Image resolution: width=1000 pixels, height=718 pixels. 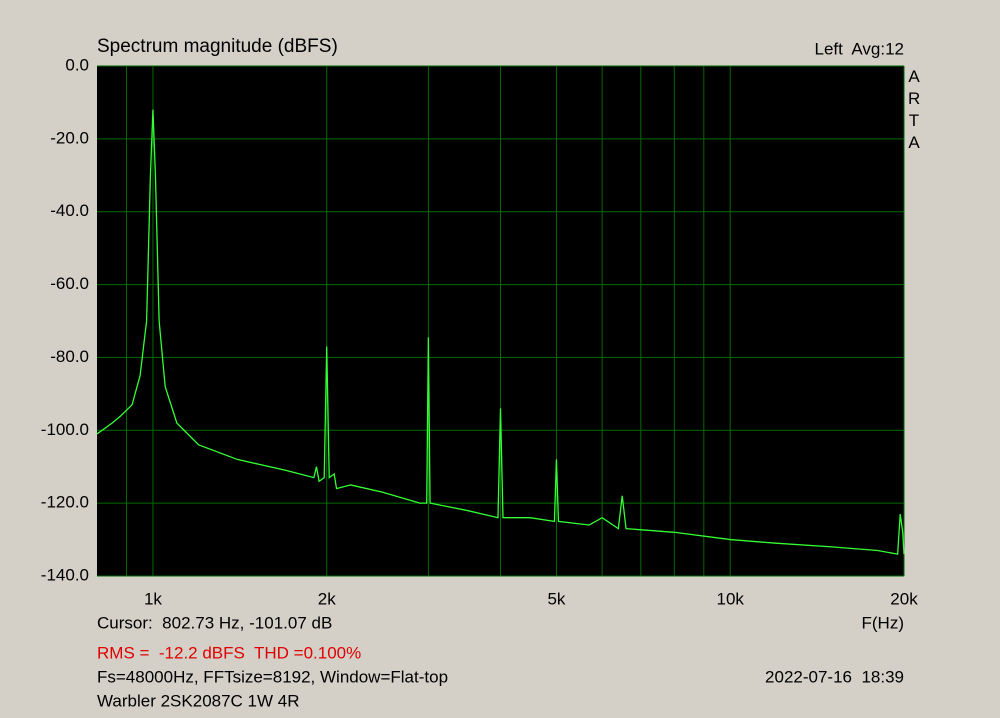 What do you see at coordinates (217, 46) in the screenshot?
I see `chart-title: Spectrum magnitude (dBFS)` at bounding box center [217, 46].